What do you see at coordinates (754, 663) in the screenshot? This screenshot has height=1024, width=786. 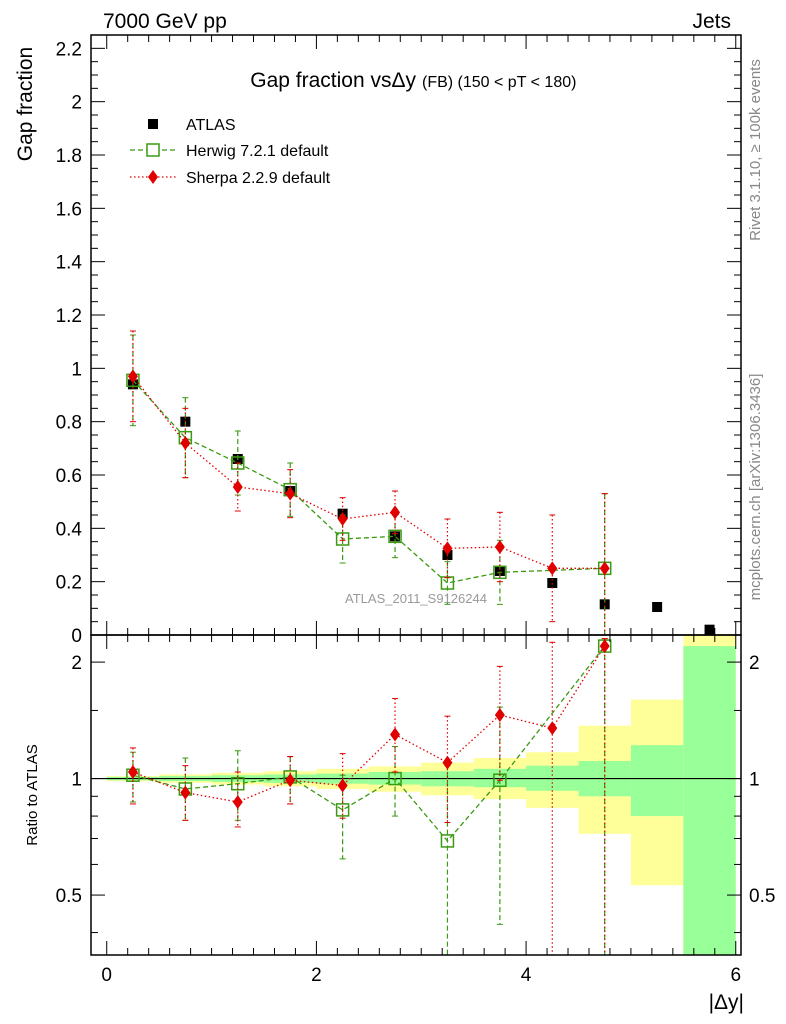 I see `ratio-y-tick-label-right: 2` at bounding box center [754, 663].